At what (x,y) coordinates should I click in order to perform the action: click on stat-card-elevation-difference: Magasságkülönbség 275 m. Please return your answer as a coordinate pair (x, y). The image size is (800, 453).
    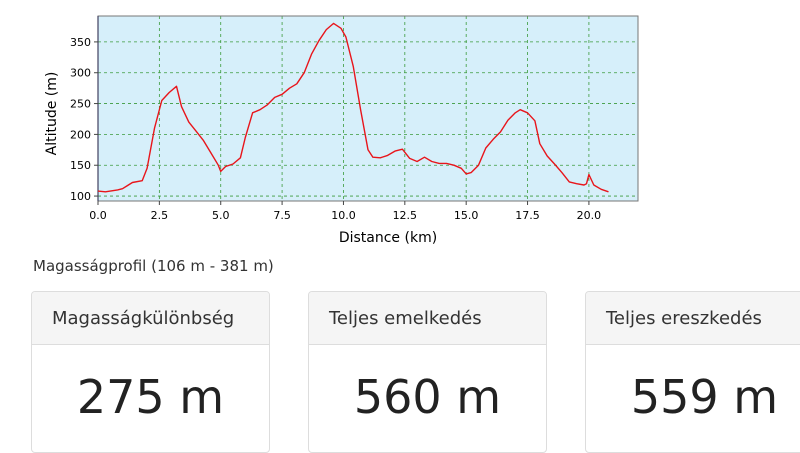
    Looking at the image, I should click on (150, 372).